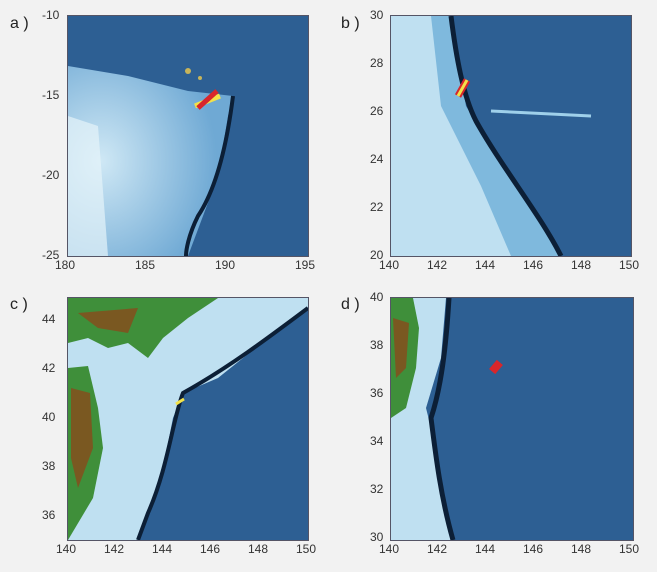 The width and height of the screenshot is (657, 572). Describe the element at coordinates (377, 63) in the screenshot. I see `y-tick: 28` at that location.